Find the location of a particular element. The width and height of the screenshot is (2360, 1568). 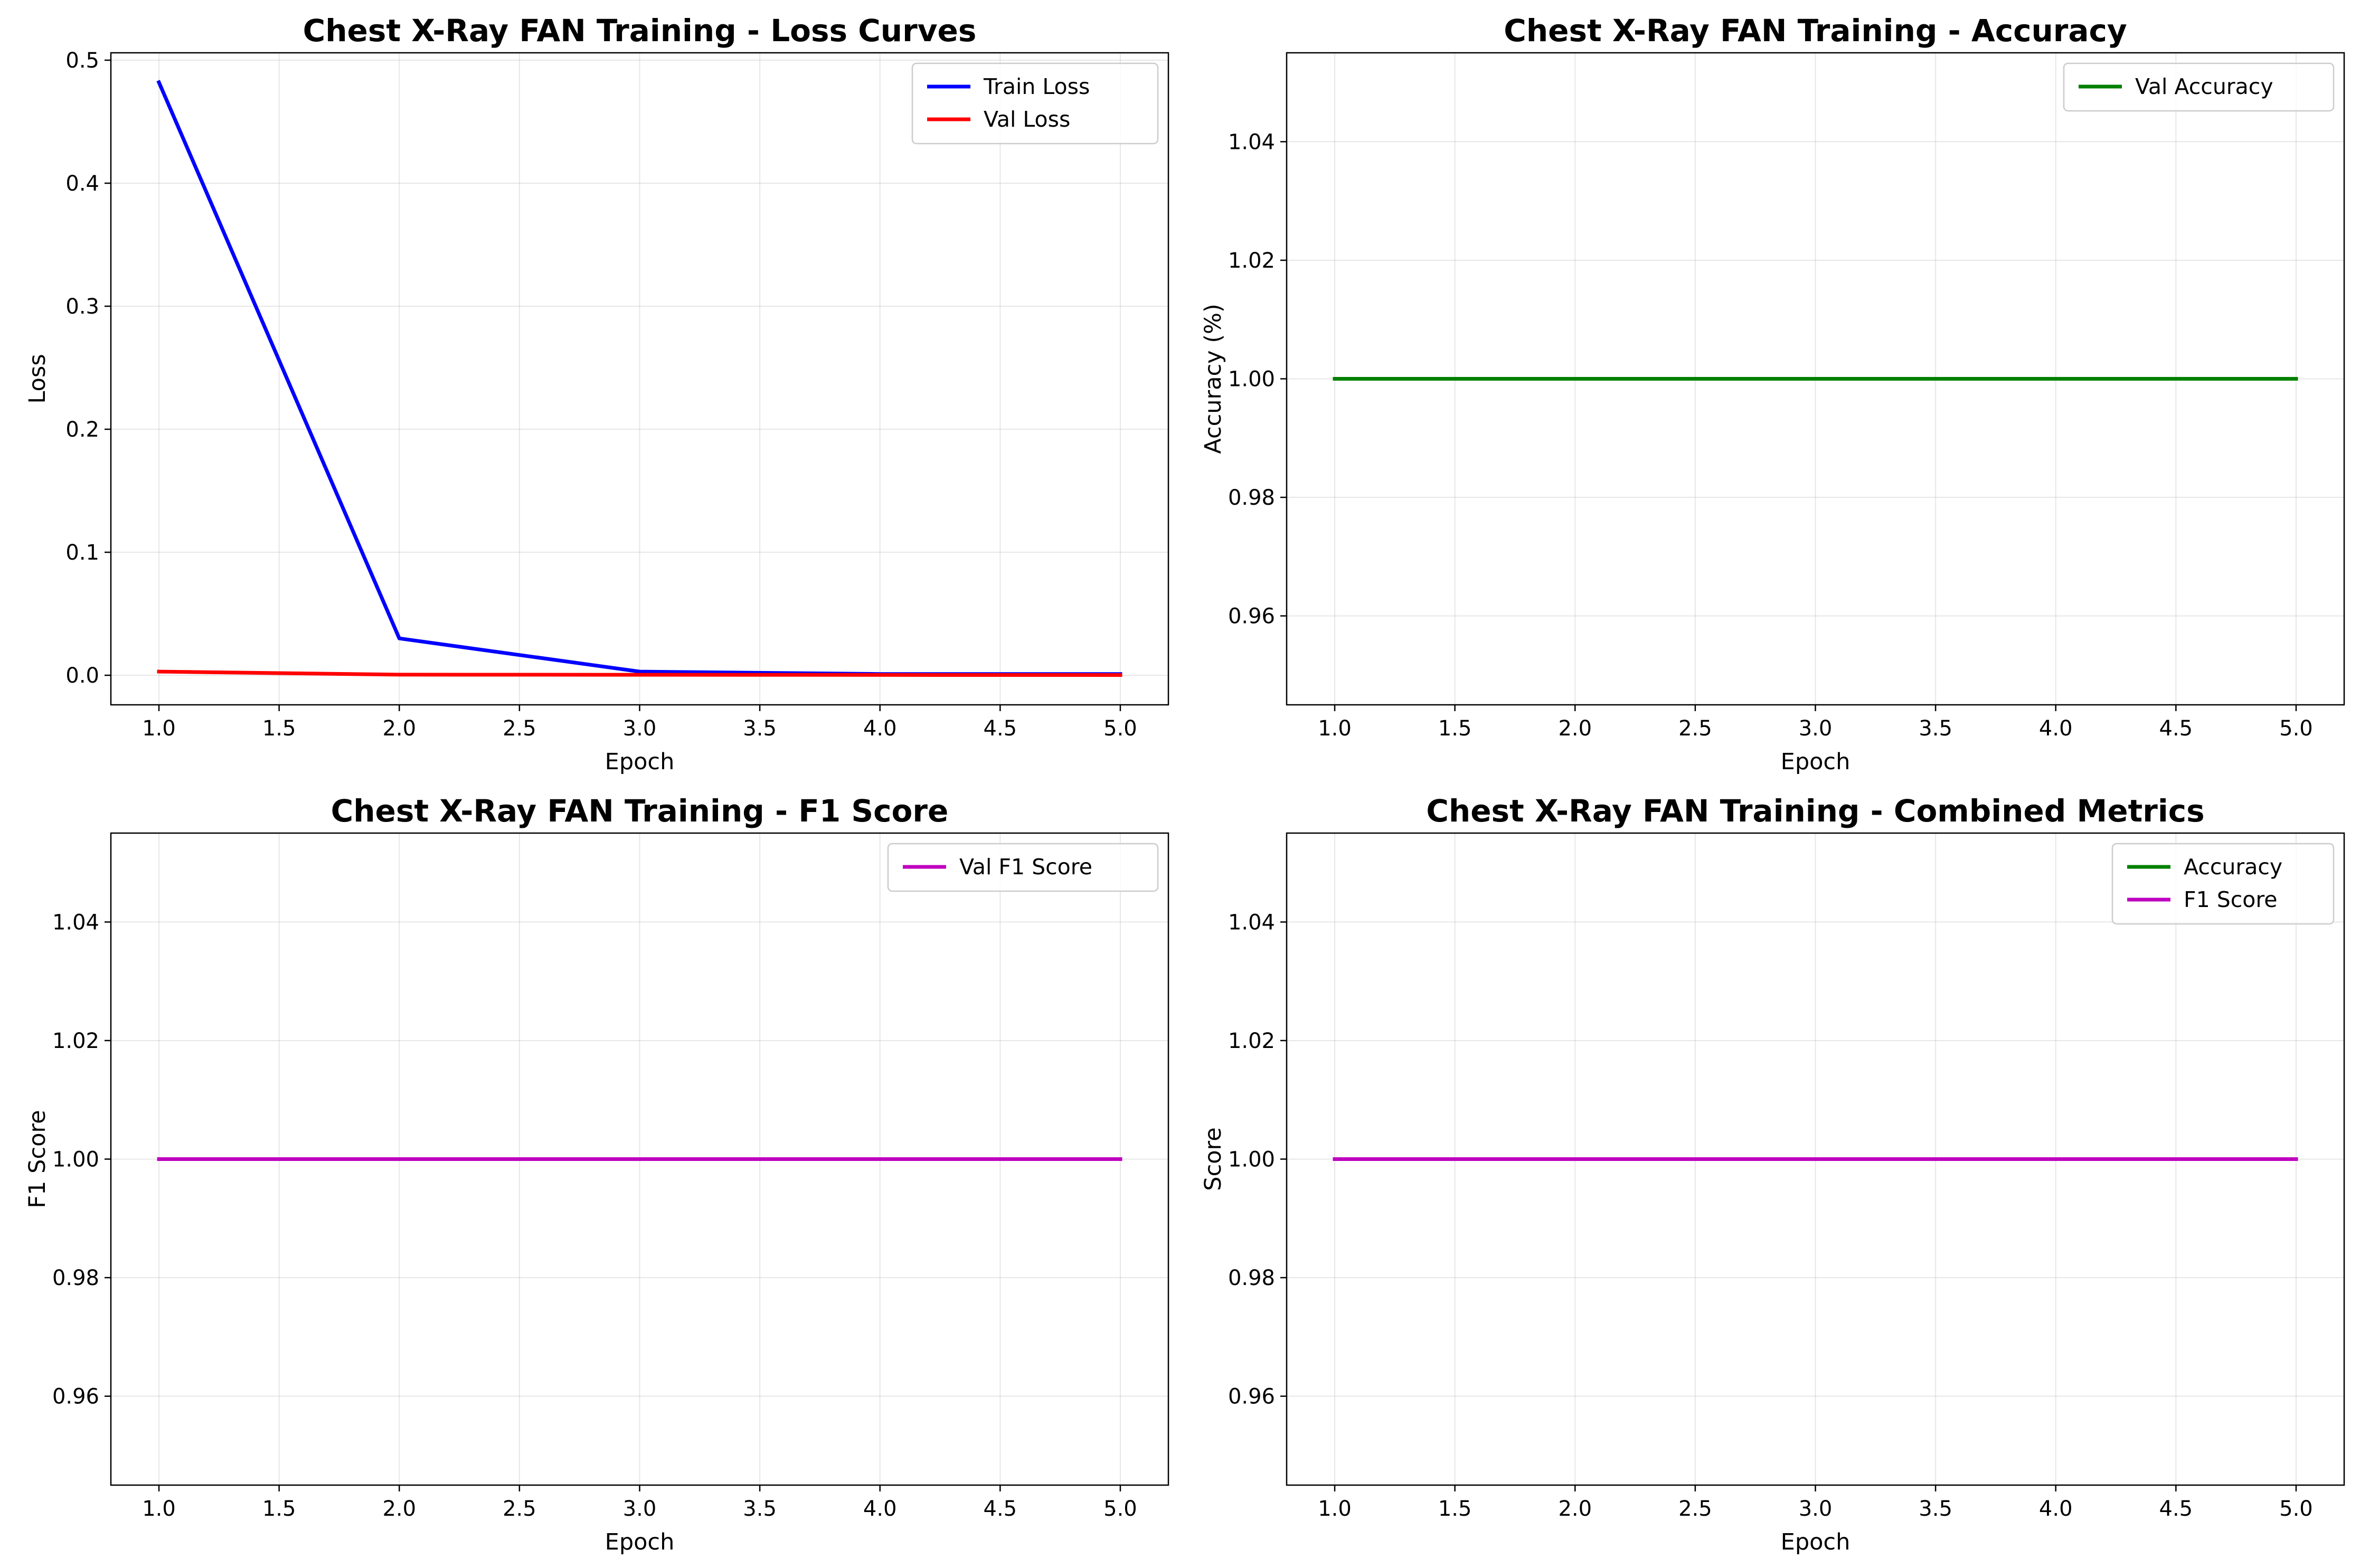

y-tick-label: 0.4 is located at coordinates (82, 184).